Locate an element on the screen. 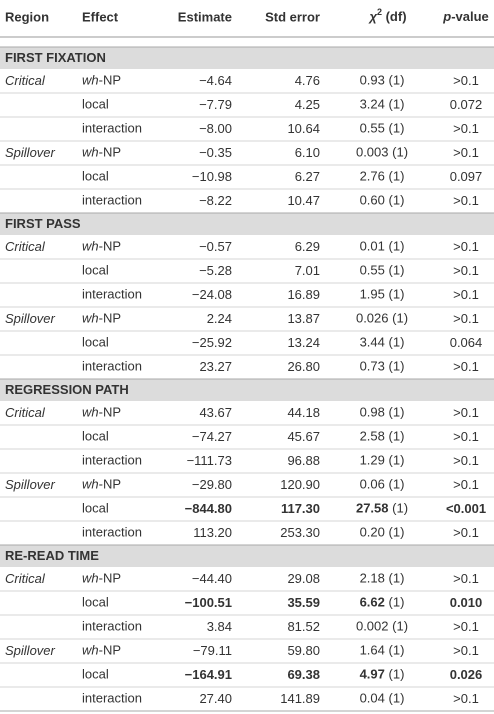 This screenshot has width=494, height=714. chi-value: 0.01 is located at coordinates (372, 246).